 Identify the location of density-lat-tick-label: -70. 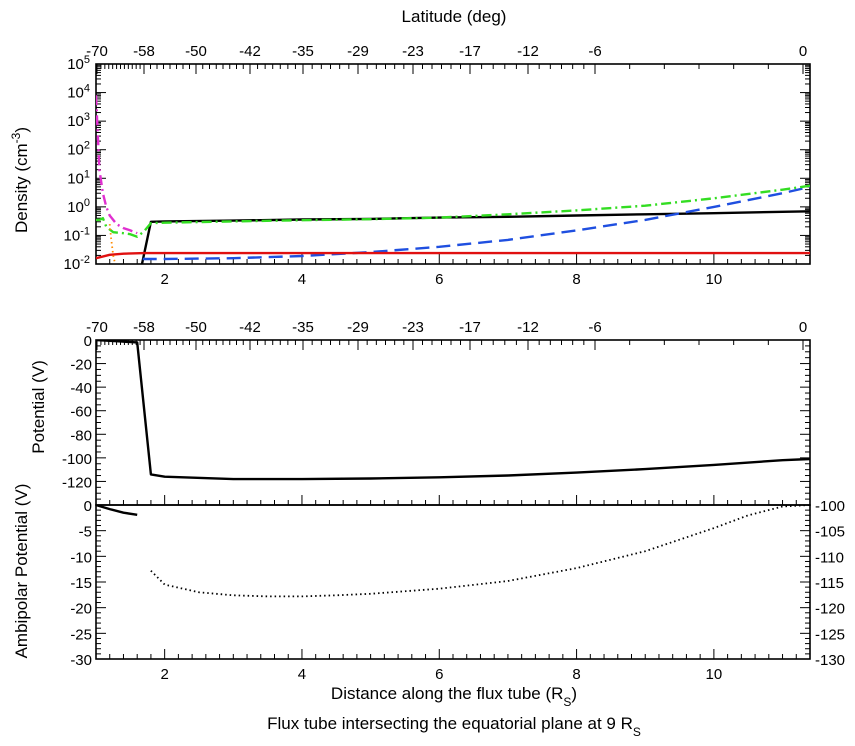
(97, 51).